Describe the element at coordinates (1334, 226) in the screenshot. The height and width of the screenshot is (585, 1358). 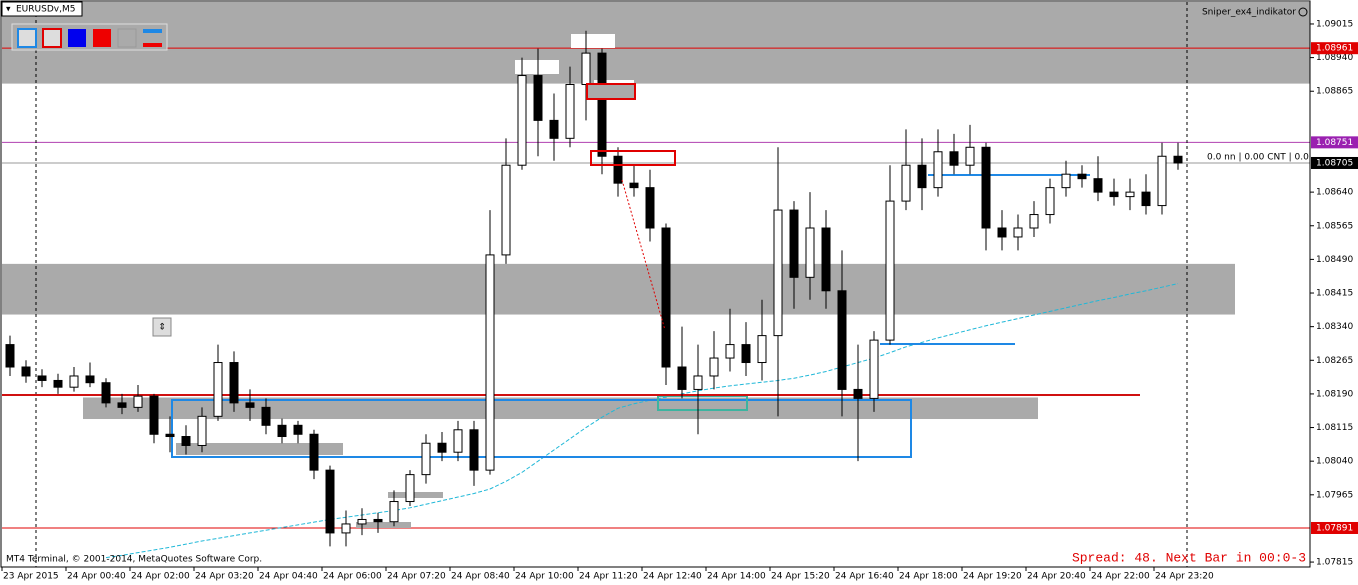
I see `y-tick-label: 1.08565` at that location.